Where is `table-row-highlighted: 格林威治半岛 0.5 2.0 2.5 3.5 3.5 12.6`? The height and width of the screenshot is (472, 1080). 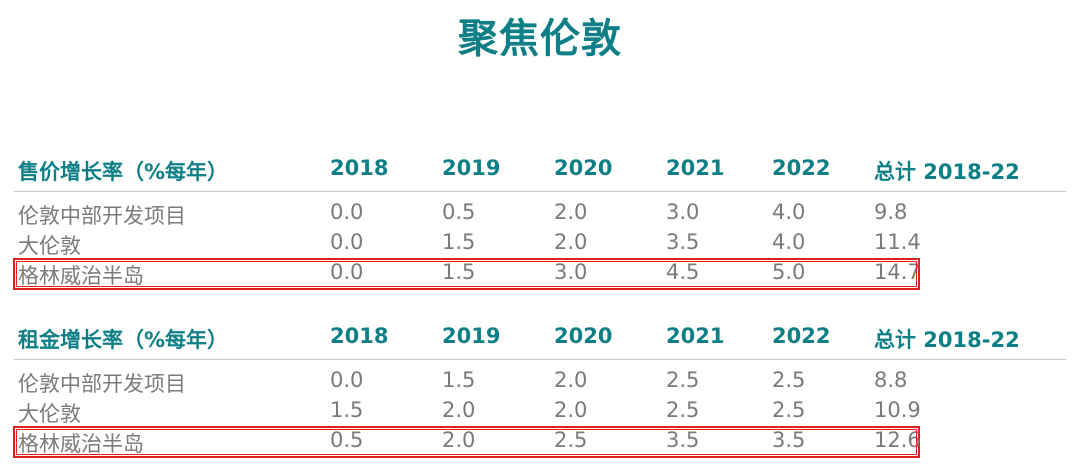
table-row-highlighted: 格林威治半岛 0.5 2.0 2.5 3.5 3.5 12.6 is located at coordinates (467, 442).